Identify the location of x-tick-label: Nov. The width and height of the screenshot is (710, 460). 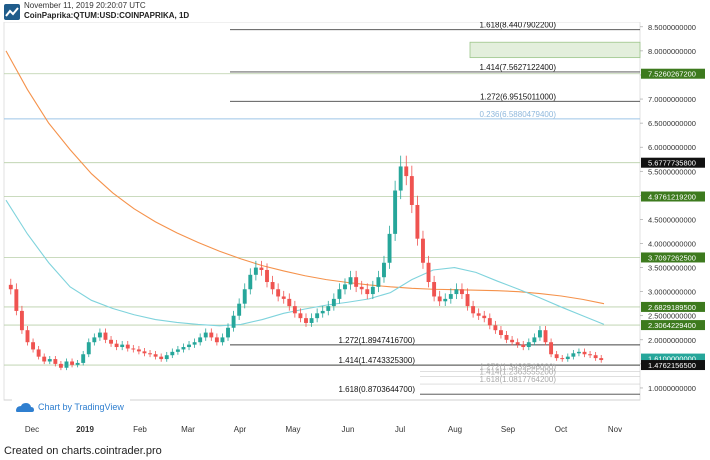
(615, 429).